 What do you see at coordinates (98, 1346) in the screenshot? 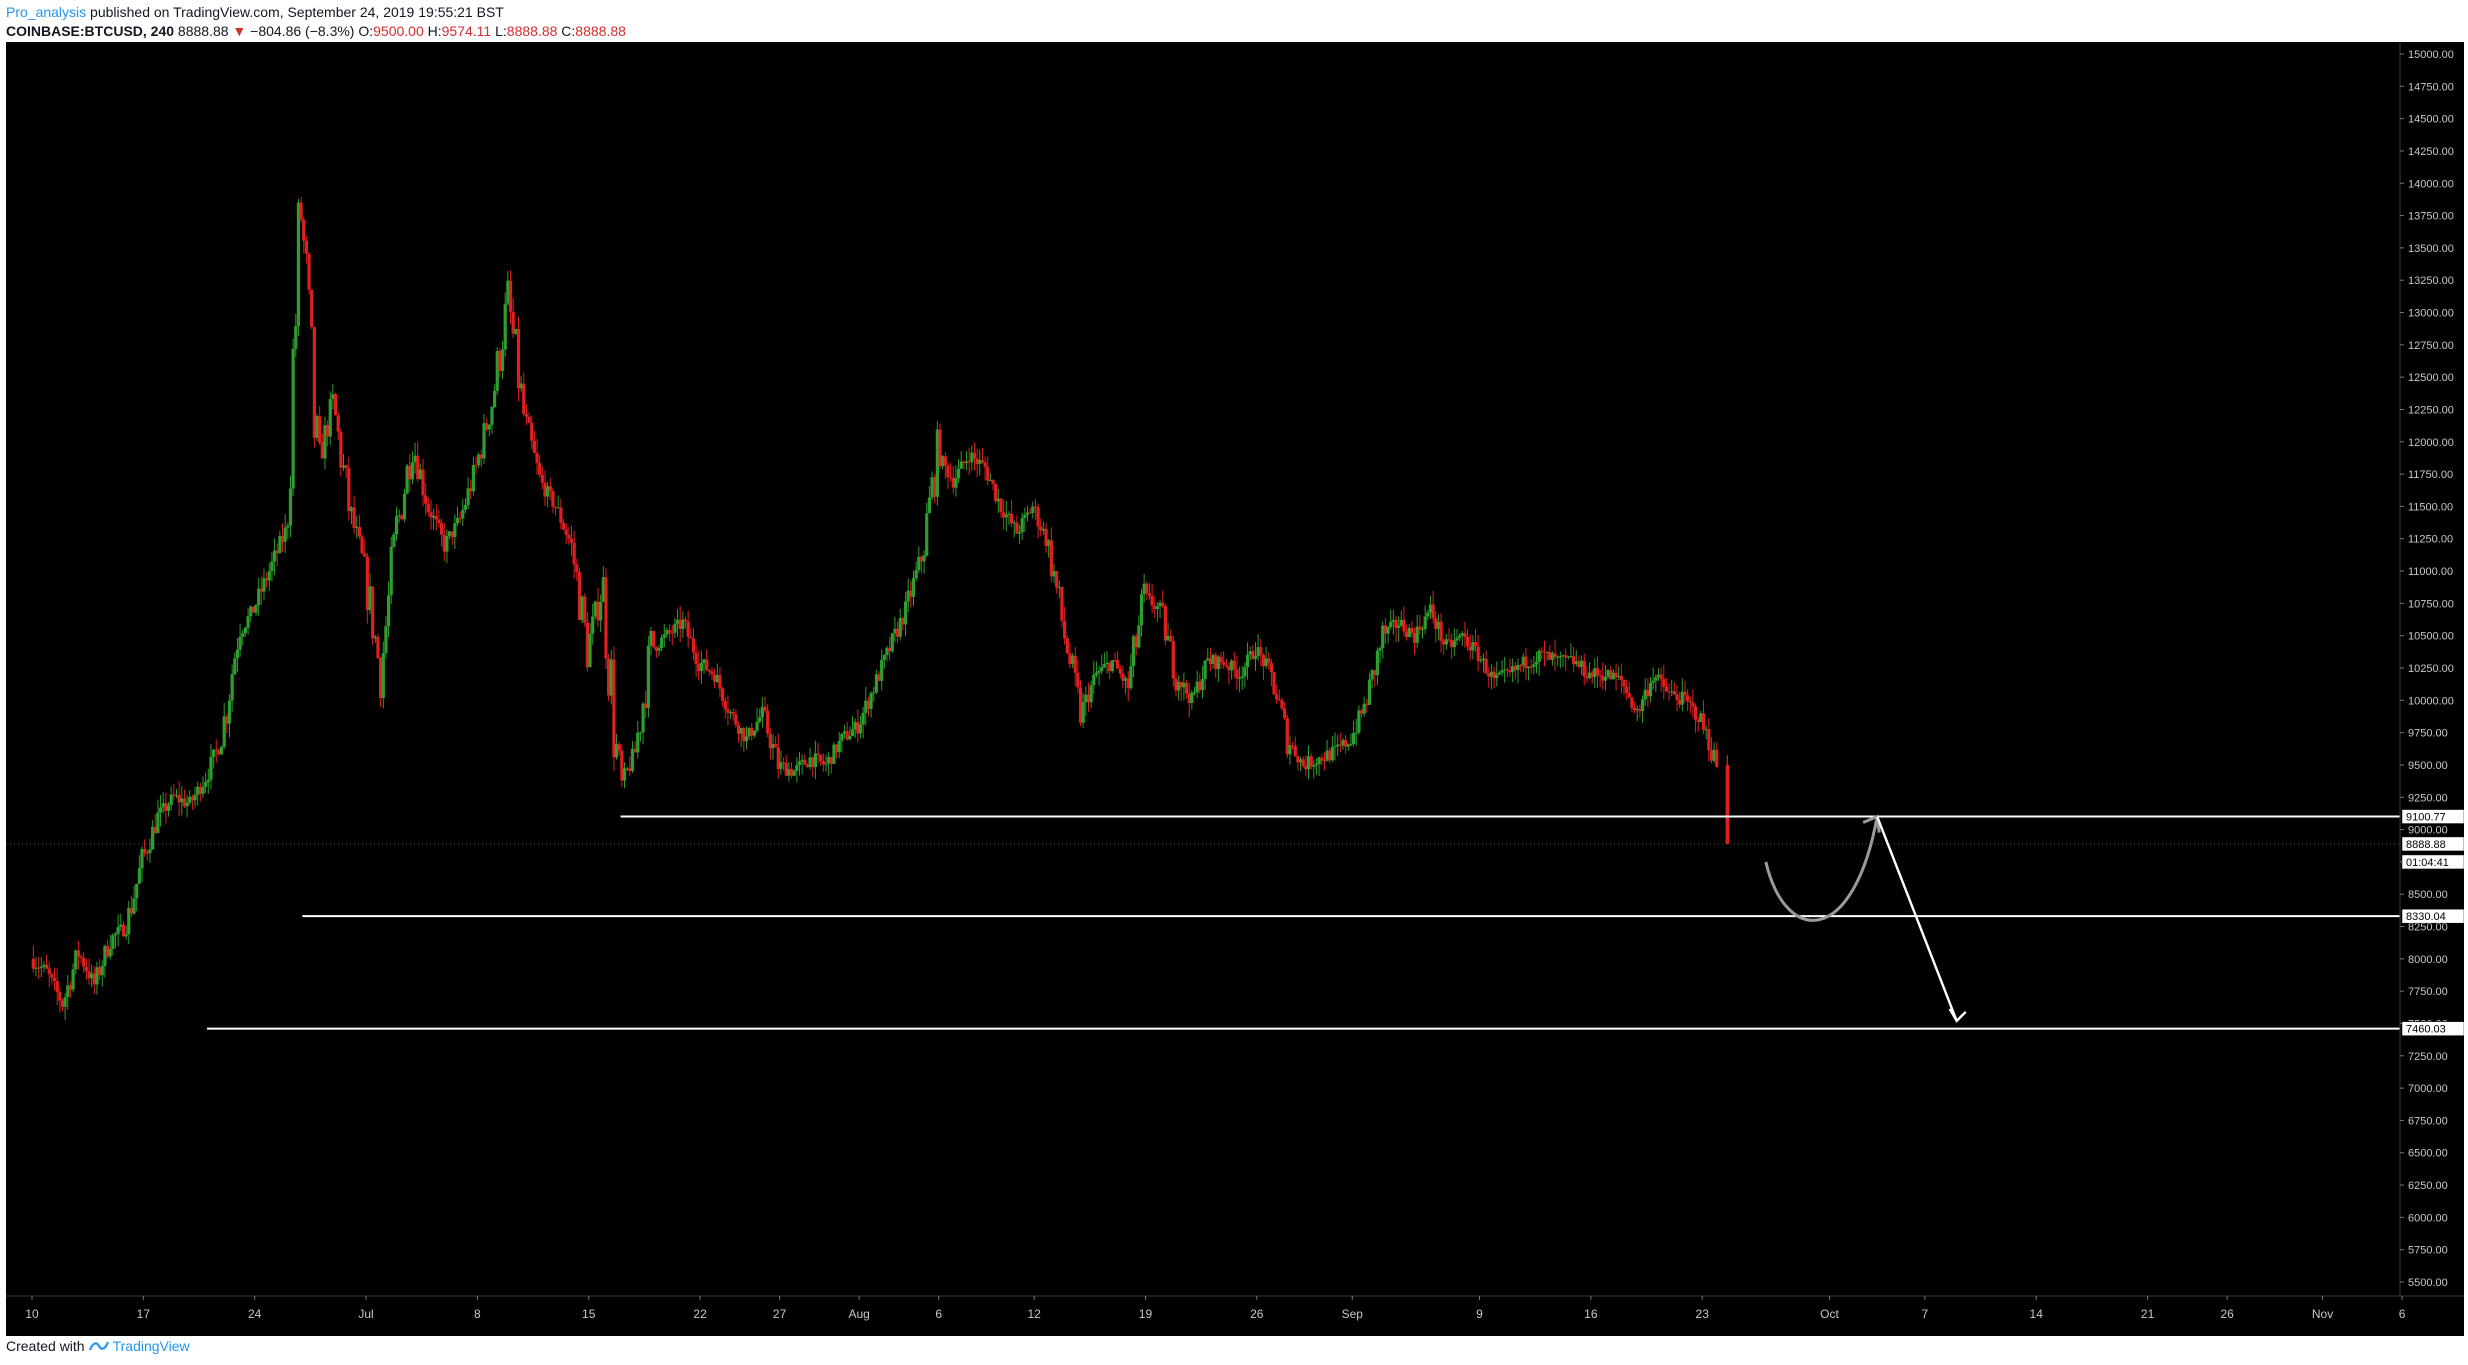
I see `footer: Created with TradingView` at bounding box center [98, 1346].